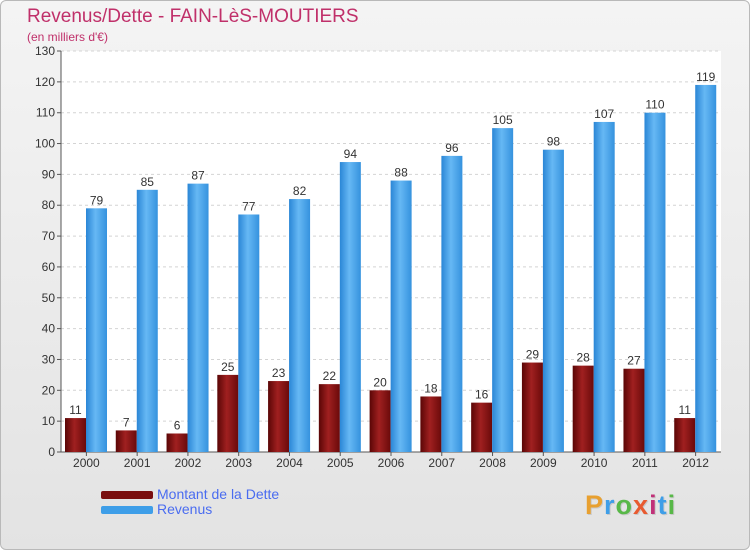  Describe the element at coordinates (188, 463) in the screenshot. I see `x-tick-label: 2002` at that location.